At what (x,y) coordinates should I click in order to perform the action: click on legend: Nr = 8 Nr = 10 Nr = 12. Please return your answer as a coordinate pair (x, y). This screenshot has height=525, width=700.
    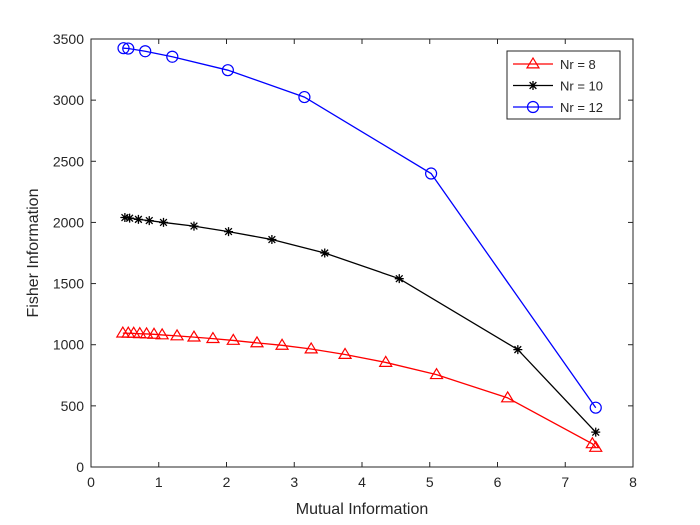
    Looking at the image, I should click on (563, 85).